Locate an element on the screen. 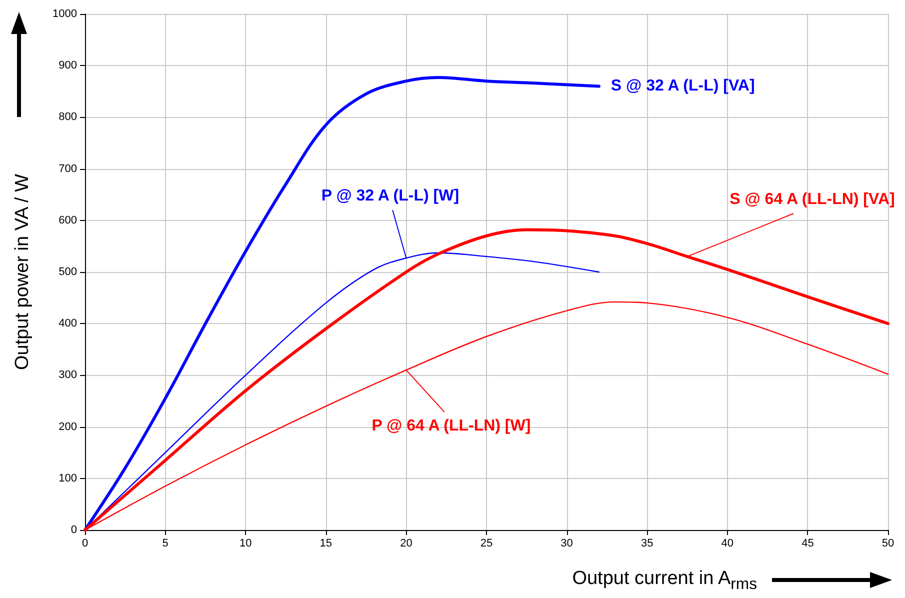 The image size is (905, 598). y-tick-label: 700 is located at coordinates (67, 168).